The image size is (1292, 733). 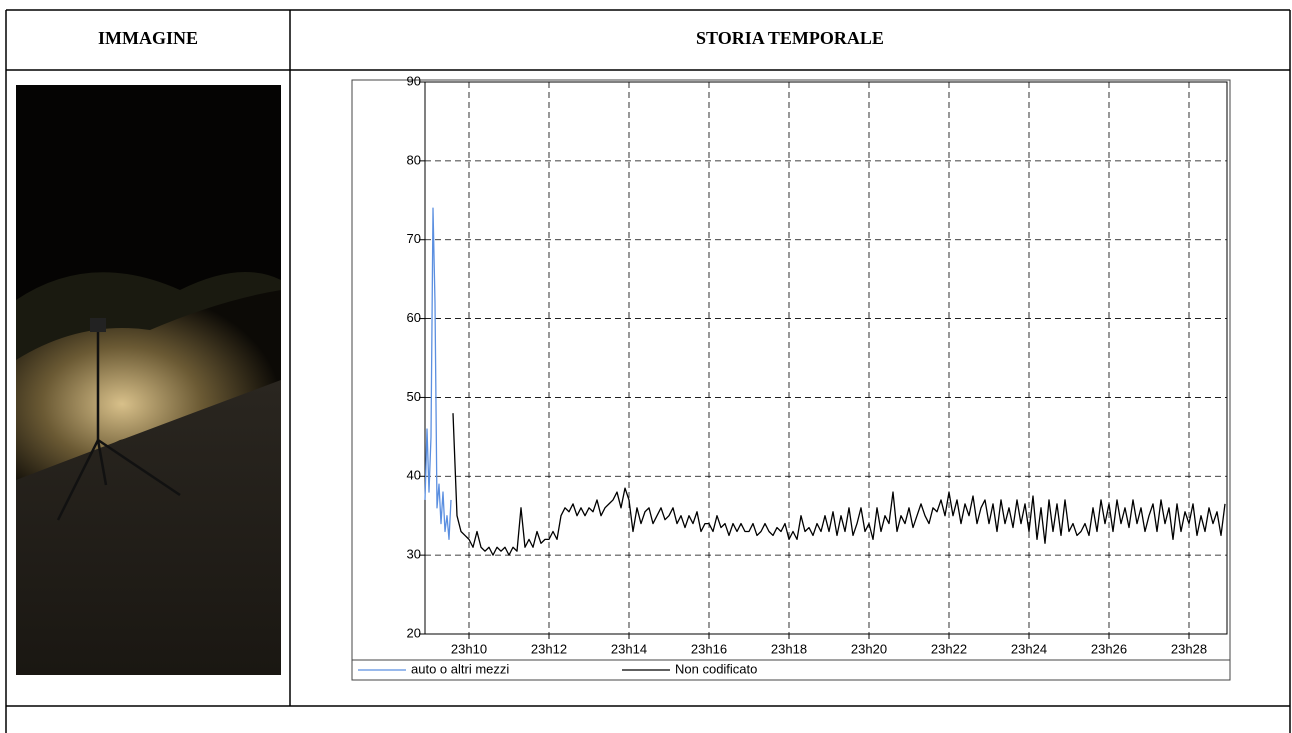 What do you see at coordinates (414, 475) in the screenshot?
I see `y-tick-label: 40` at bounding box center [414, 475].